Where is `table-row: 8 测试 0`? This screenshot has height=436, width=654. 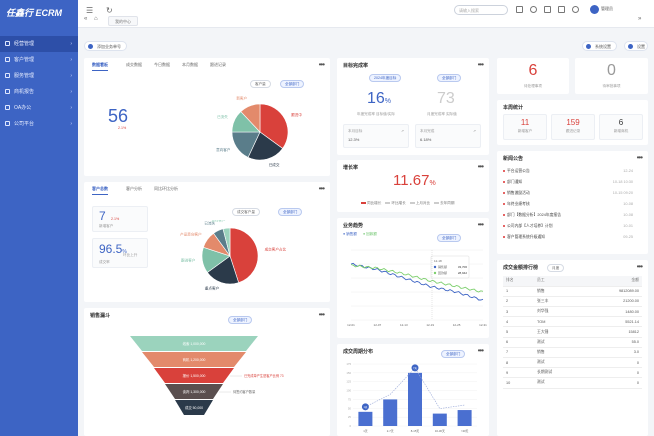 table-row: 8 测试 0 is located at coordinates (572, 363).